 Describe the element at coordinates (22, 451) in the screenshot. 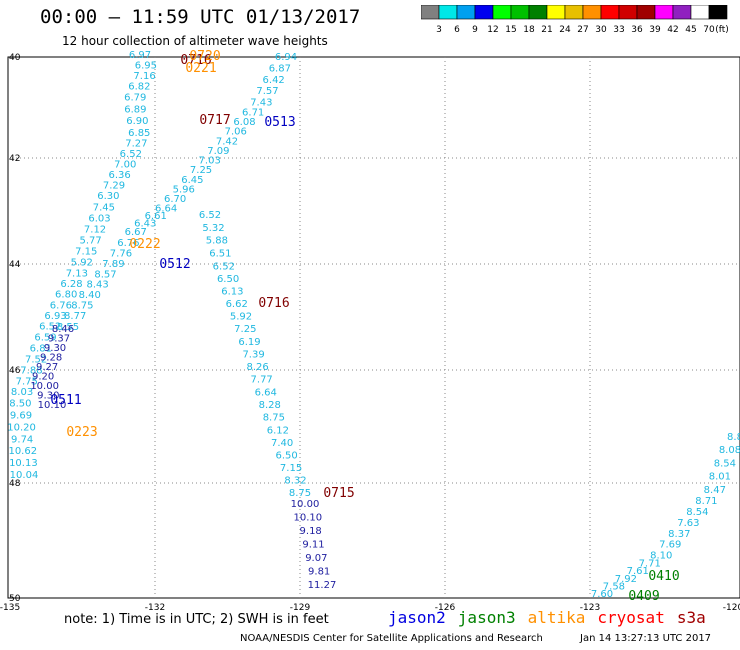

I see `wave-height-value: 10.62` at that location.